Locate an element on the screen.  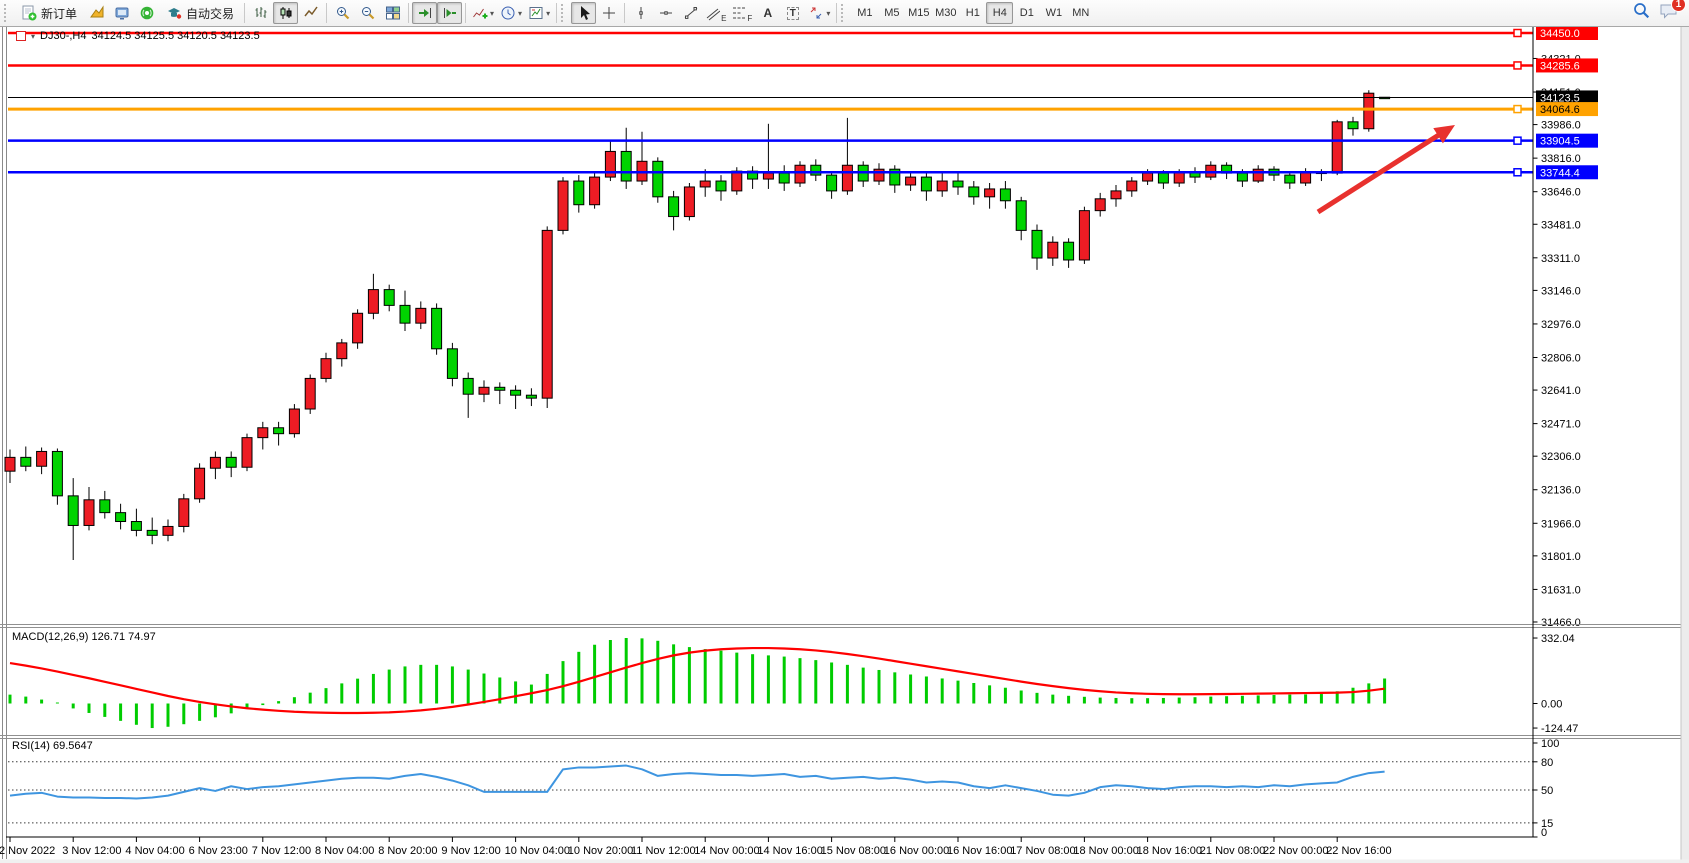
timeframe-button-MN: MN is located at coordinates (1081, 13).